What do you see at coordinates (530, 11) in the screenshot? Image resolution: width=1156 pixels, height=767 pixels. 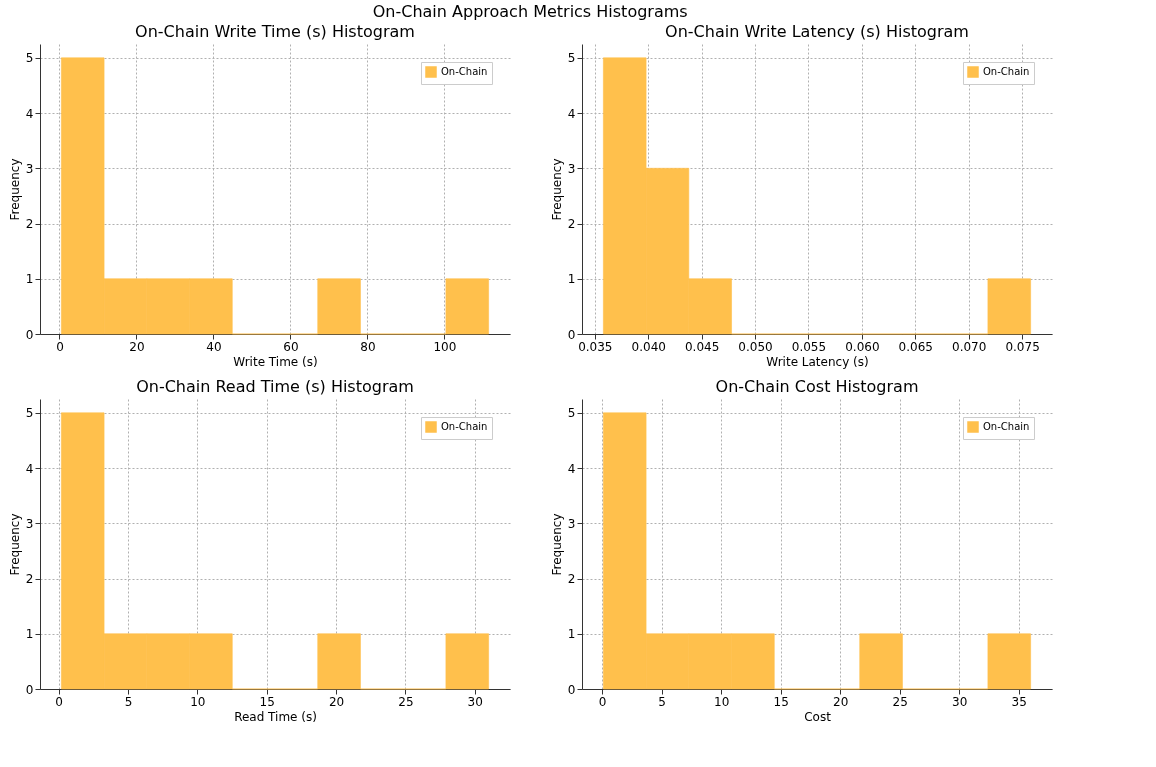 I see `text: On-Chain Approach Metrics Histograms` at bounding box center [530, 11].